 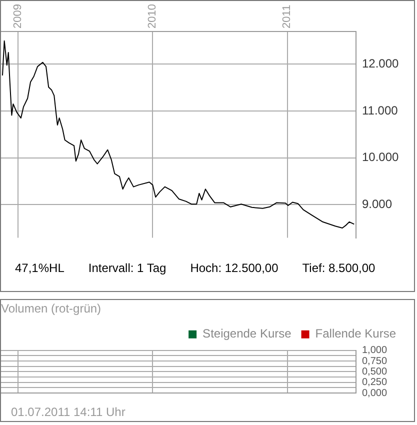 What do you see at coordinates (375, 350) in the screenshot?
I see `y-tick-label: 1,000` at bounding box center [375, 350].